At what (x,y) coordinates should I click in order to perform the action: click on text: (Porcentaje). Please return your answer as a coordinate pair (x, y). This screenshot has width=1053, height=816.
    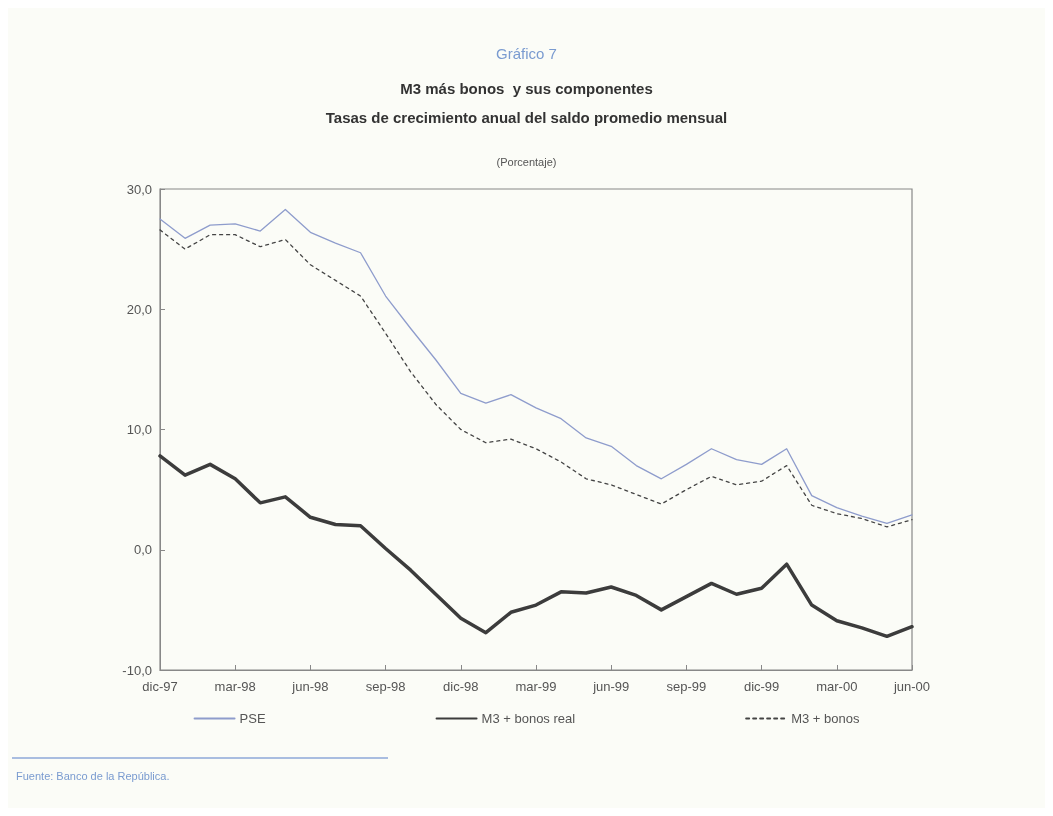
    Looking at the image, I should click on (526, 161).